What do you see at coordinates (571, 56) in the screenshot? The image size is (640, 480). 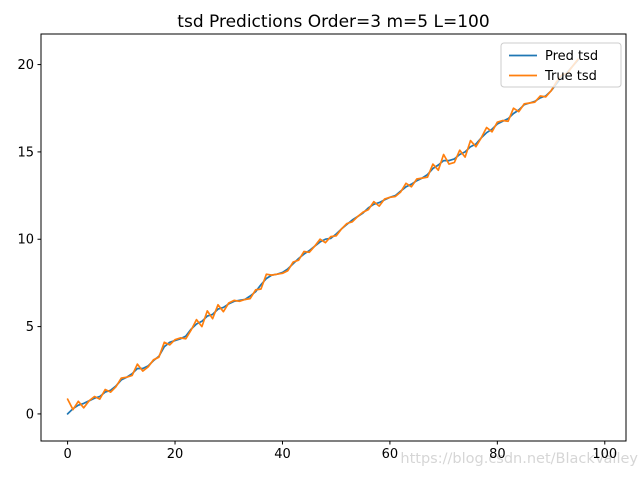 I see `legend-label-pred: Pred tsd` at bounding box center [571, 56].